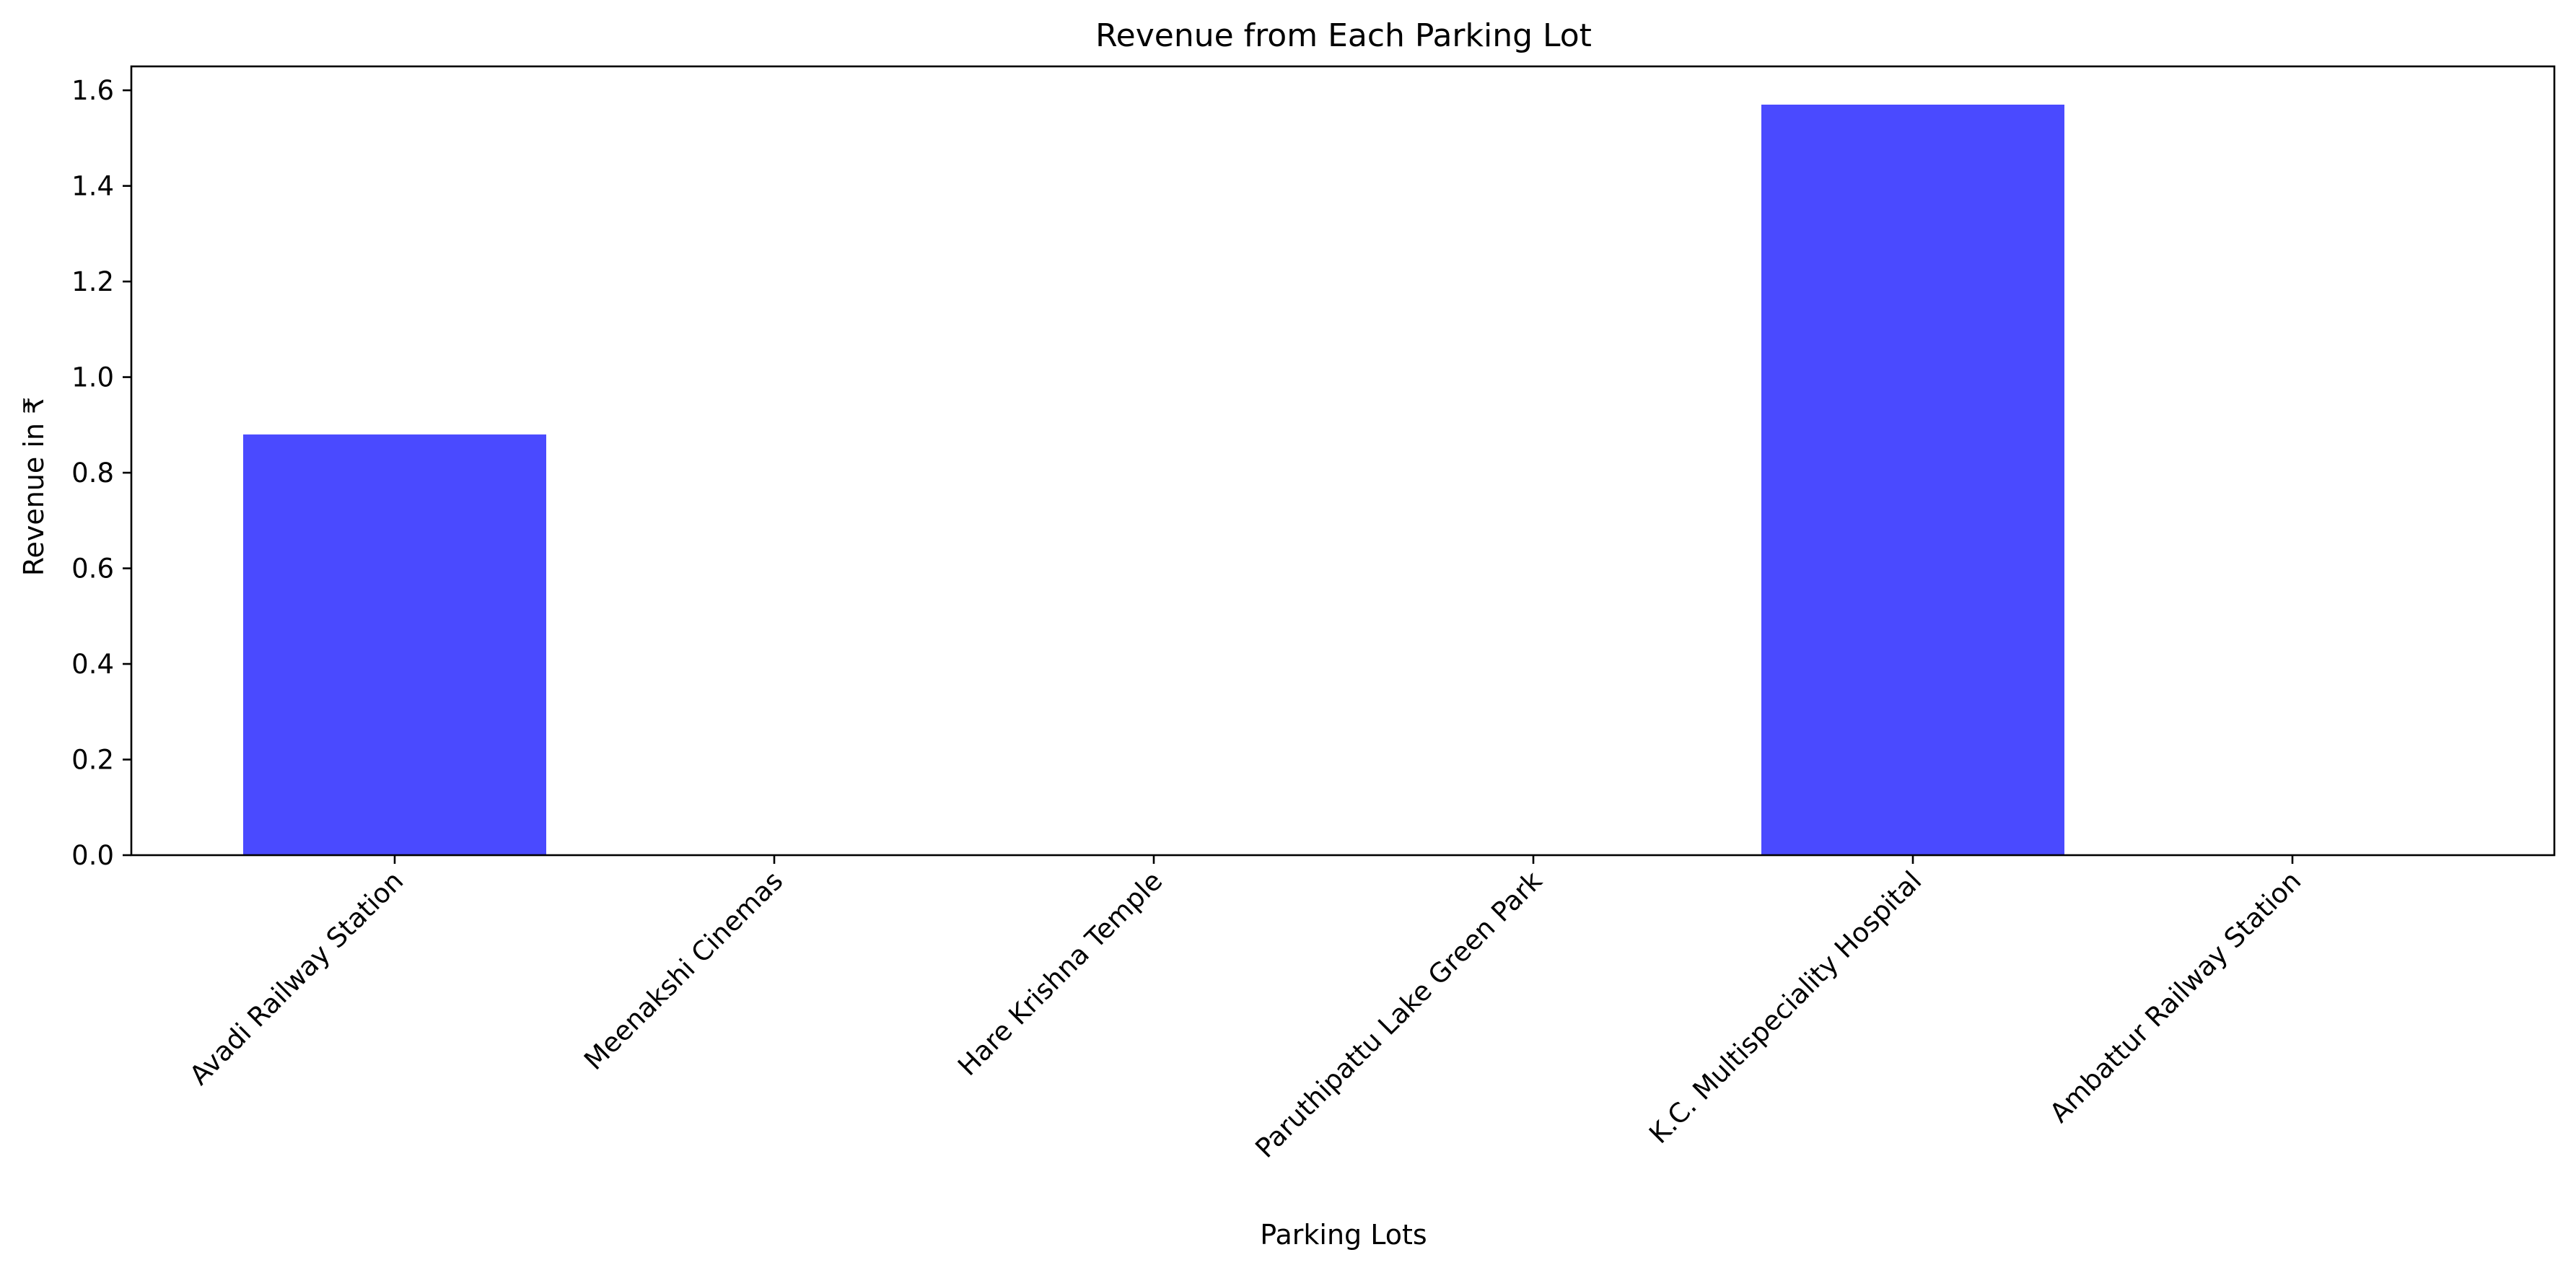 Image resolution: width=2576 pixels, height=1273 pixels. Describe the element at coordinates (92, 186) in the screenshot. I see `y-tick-label: 1.4` at that location.